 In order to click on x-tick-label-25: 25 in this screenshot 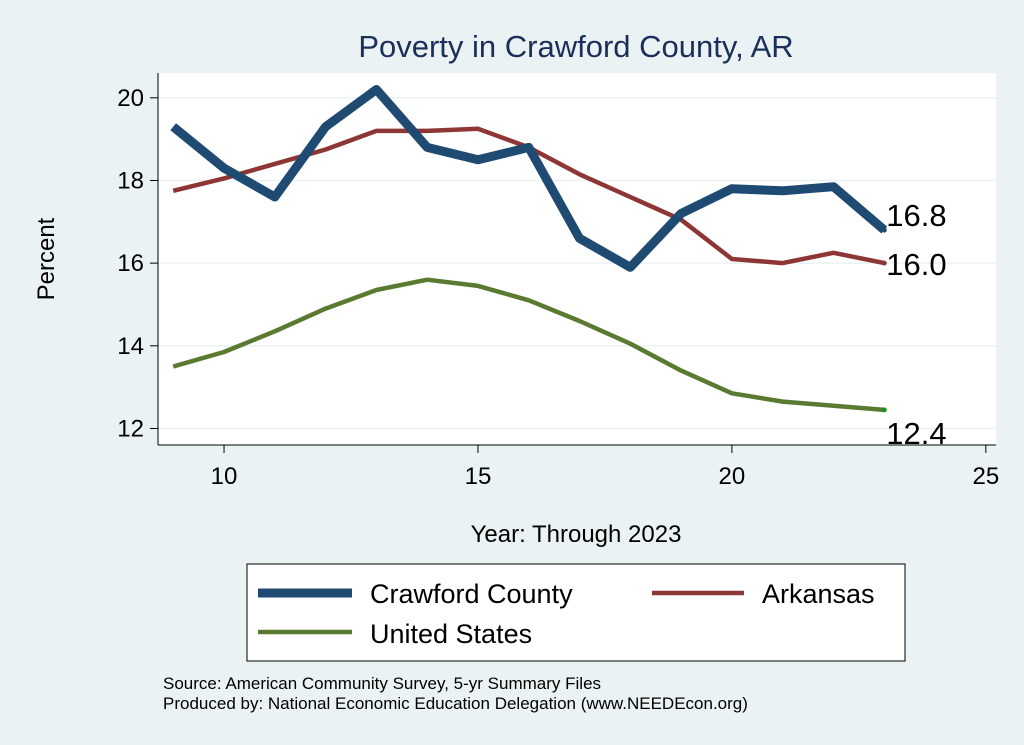, I will do `click(985, 476)`.